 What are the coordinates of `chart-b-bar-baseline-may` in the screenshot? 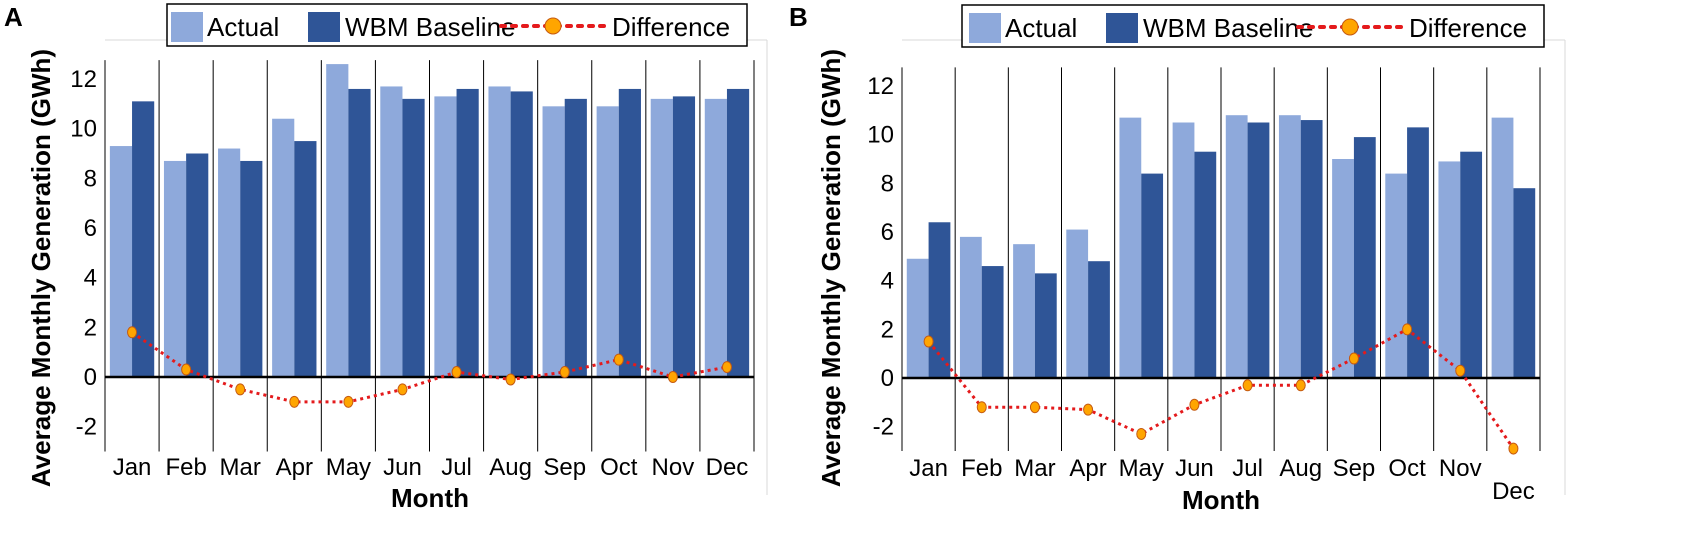 It's located at (1152, 275).